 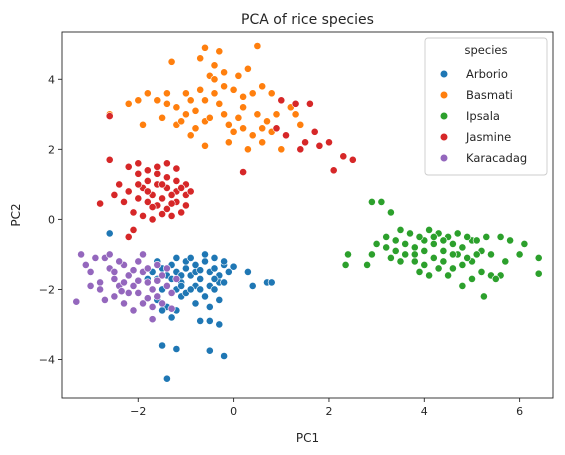 I want to click on legend-label-basmati: Basmati, so click(x=489, y=95).